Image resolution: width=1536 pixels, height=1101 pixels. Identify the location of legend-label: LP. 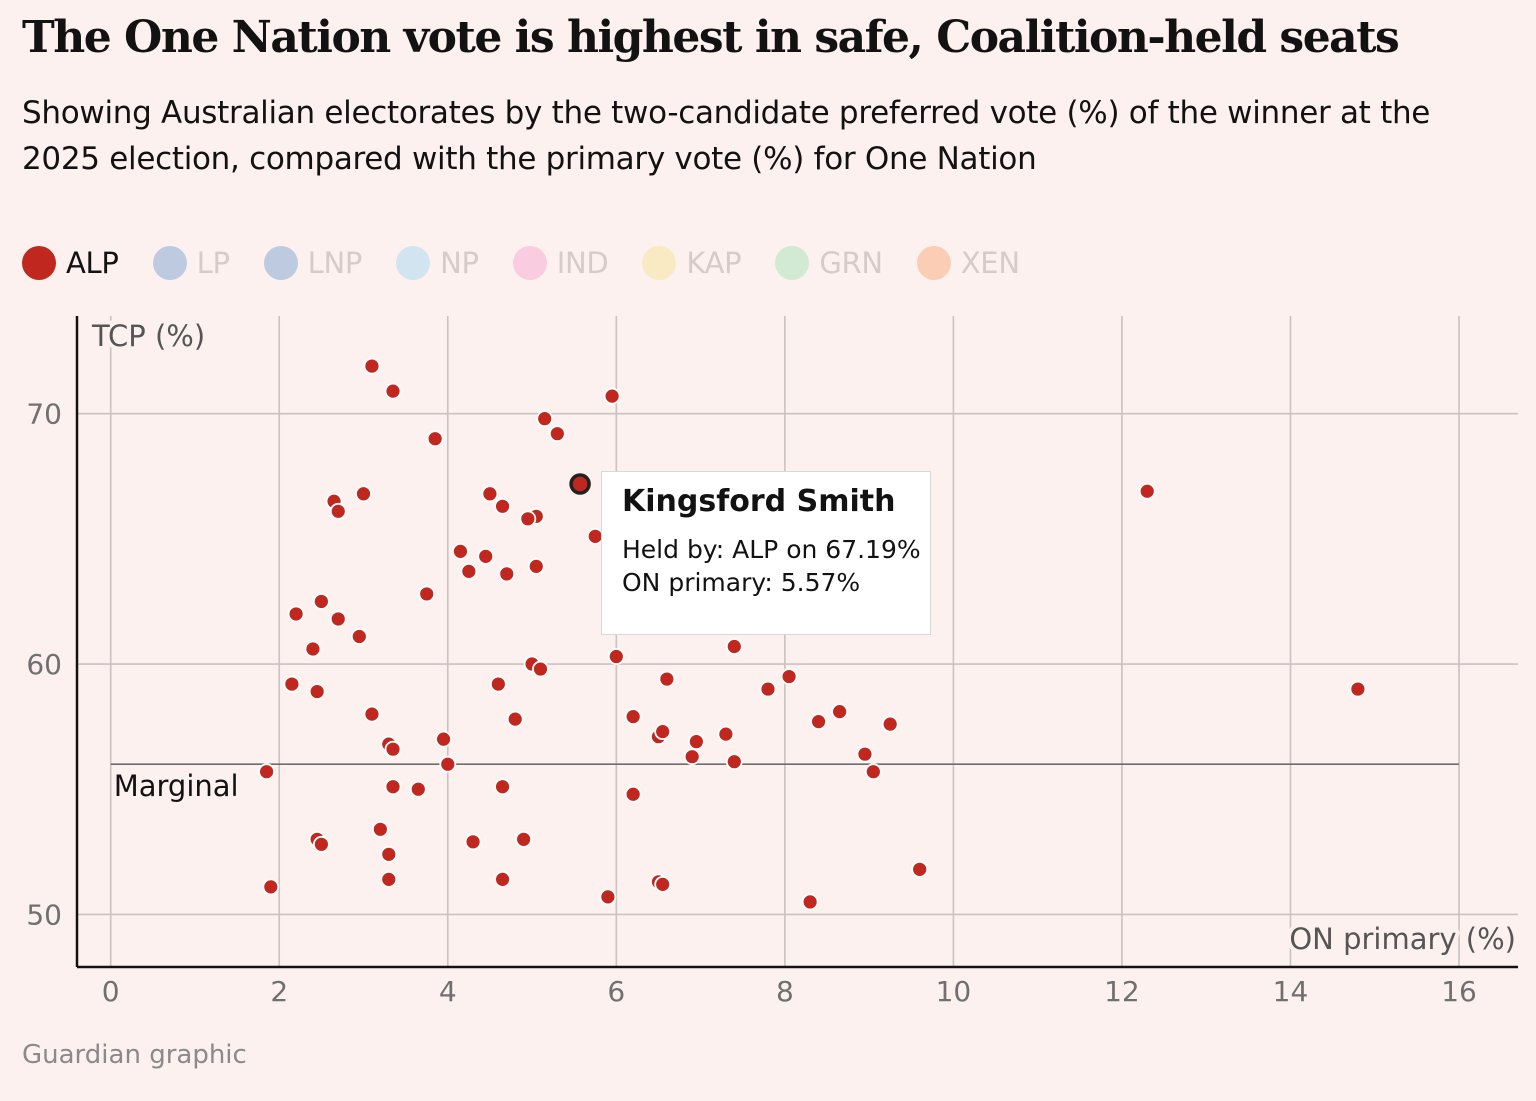
(213, 263).